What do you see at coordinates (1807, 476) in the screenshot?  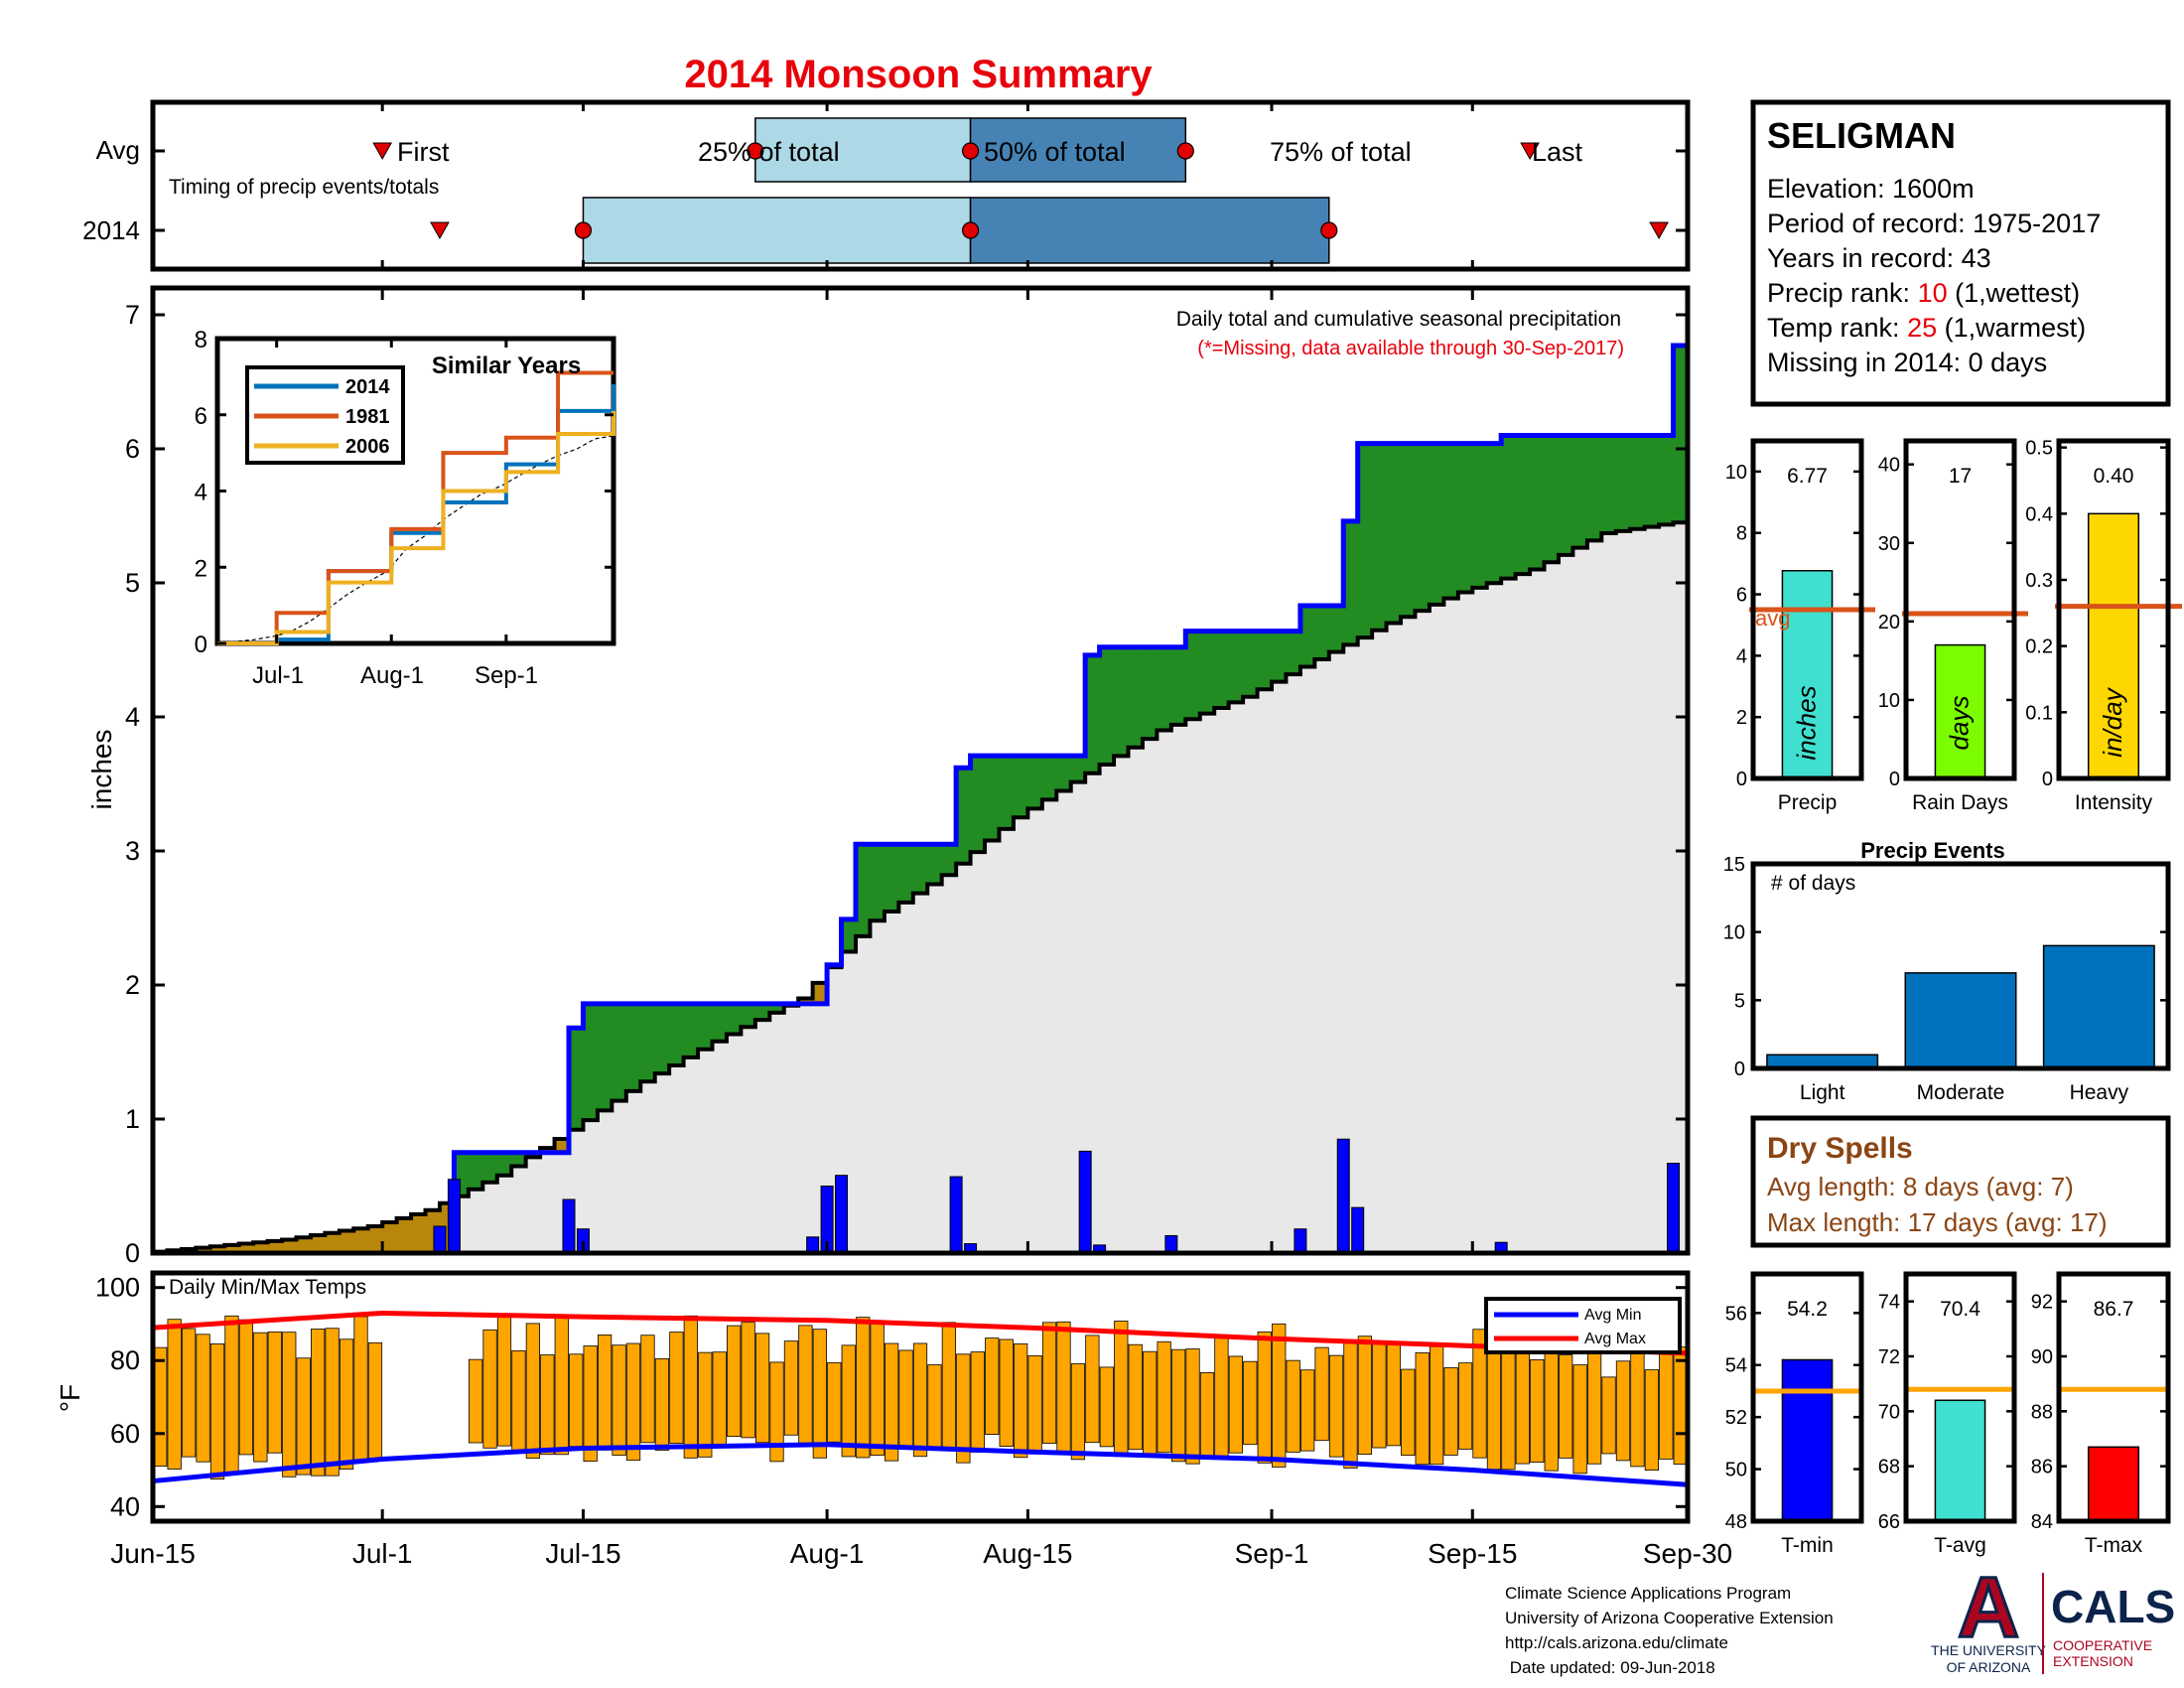 I see `precip-mini-value: 6.77` at bounding box center [1807, 476].